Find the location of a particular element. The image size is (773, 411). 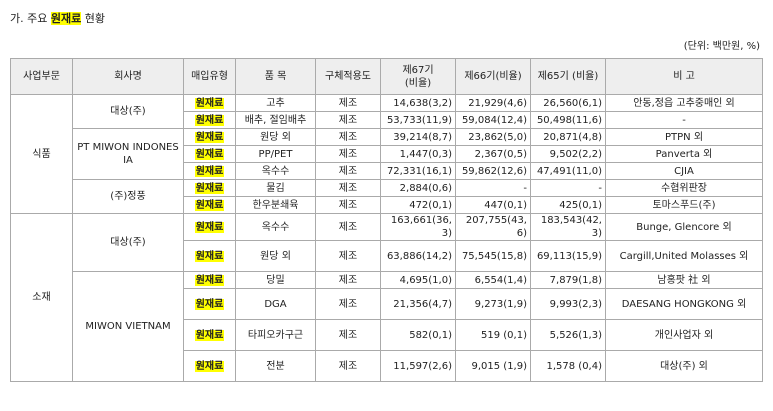

header-item: 품 목 is located at coordinates (275, 76).